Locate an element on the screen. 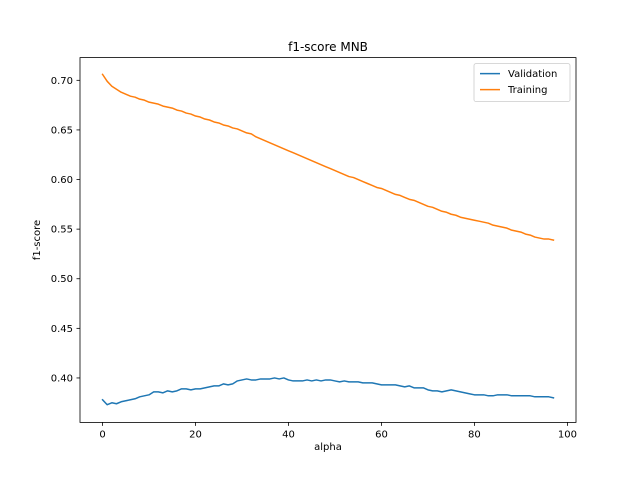 The width and height of the screenshot is (640, 480). x-tick-label: 100 is located at coordinates (567, 434).